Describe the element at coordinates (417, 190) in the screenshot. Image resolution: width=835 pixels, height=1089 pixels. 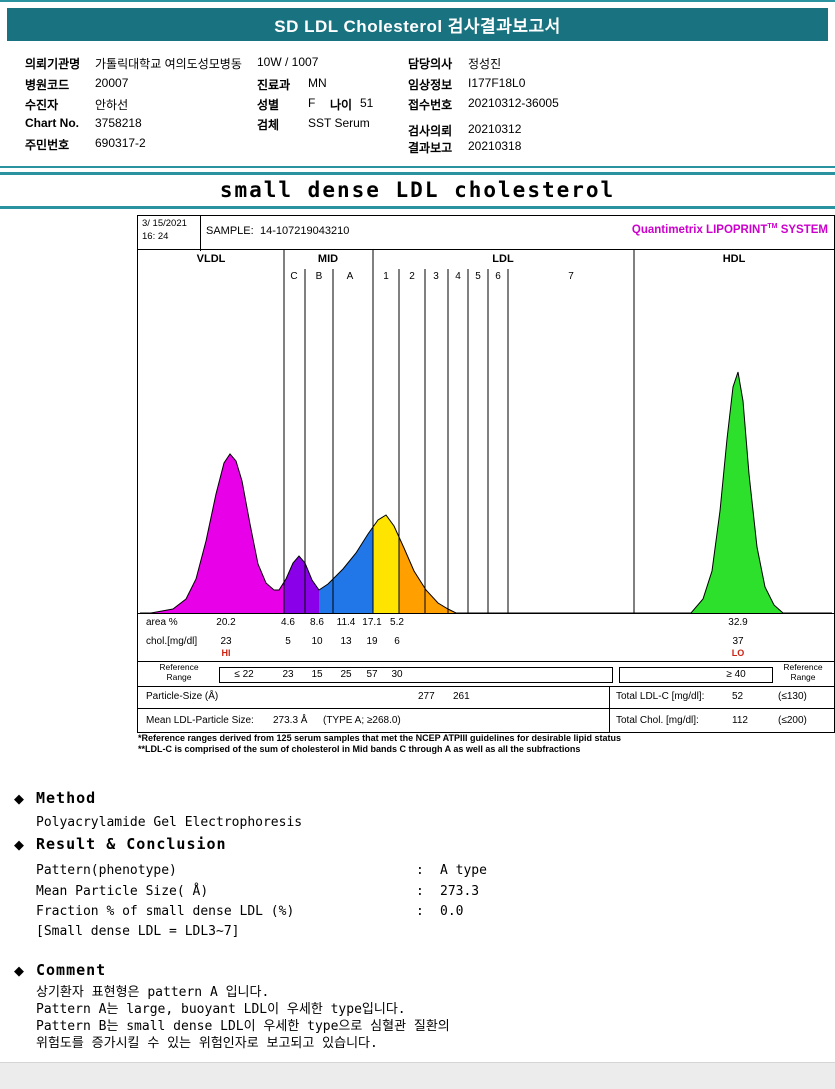
I see `document-title: small dense LDL cholesterol` at that location.